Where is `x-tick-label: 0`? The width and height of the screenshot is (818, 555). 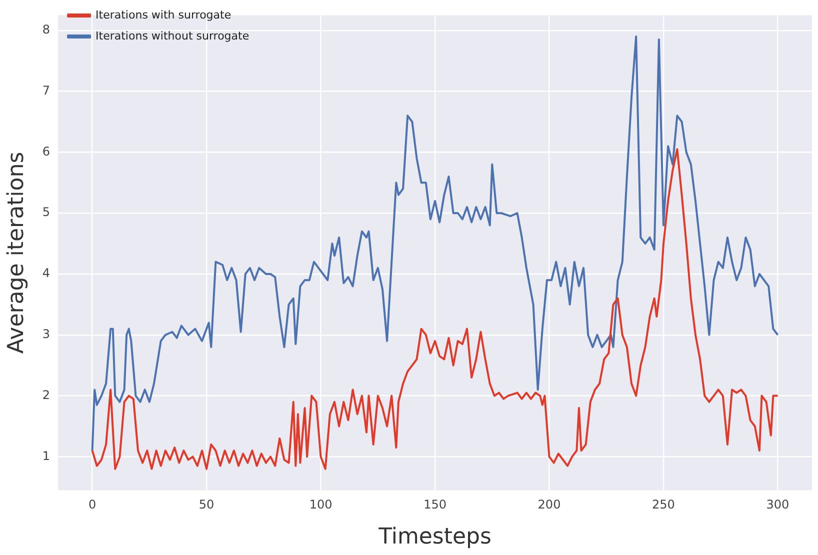 x-tick-label: 0 is located at coordinates (92, 505).